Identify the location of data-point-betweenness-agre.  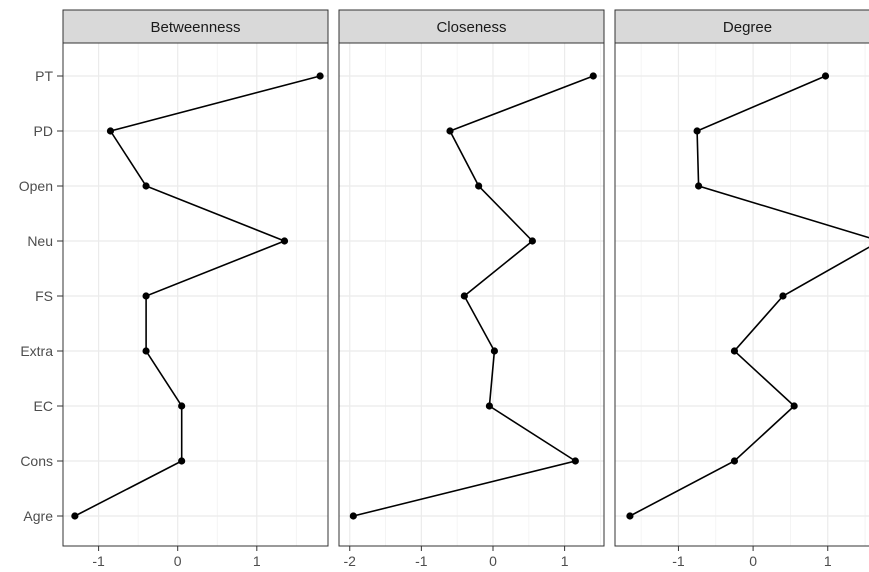
(75, 516).